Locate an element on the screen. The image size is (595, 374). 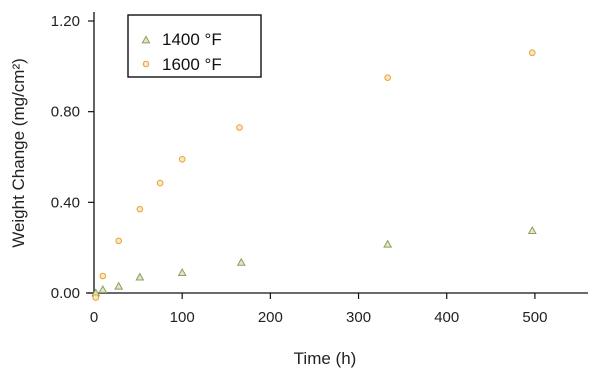
legend-markers is located at coordinates (146, 51).